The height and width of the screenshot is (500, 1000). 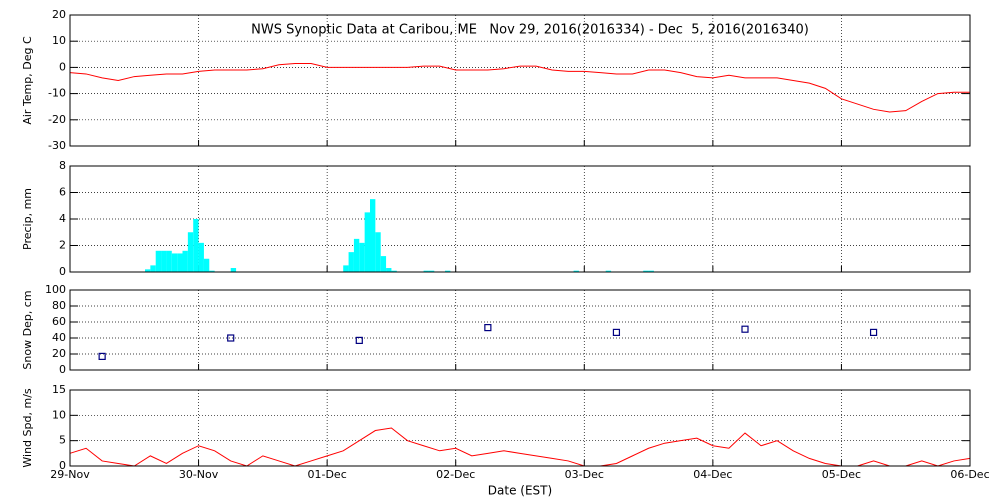 What do you see at coordinates (59, 321) in the screenshot?
I see `y-tick-label: 60` at bounding box center [59, 321].